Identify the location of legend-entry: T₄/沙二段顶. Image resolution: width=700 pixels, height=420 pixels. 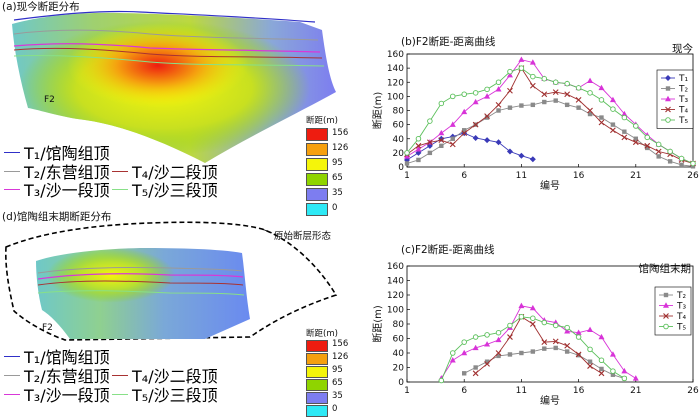
(165, 375).